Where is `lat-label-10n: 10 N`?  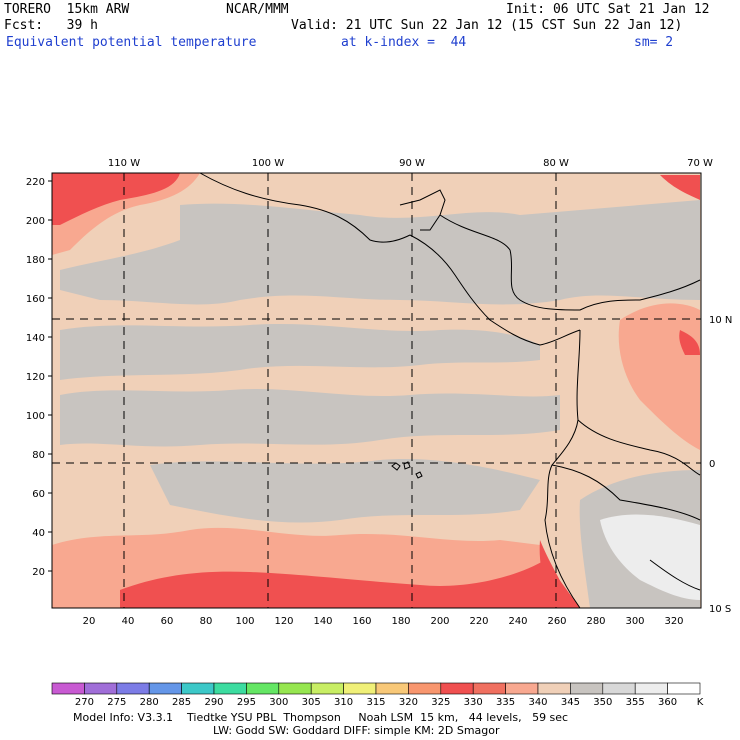 lat-label-10n: 10 N is located at coordinates (720, 320).